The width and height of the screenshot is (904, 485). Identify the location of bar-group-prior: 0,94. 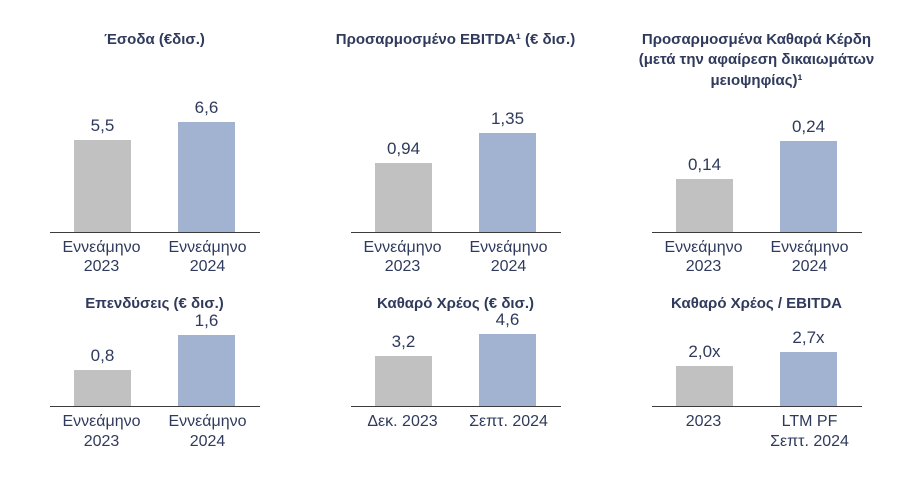
(403, 185).